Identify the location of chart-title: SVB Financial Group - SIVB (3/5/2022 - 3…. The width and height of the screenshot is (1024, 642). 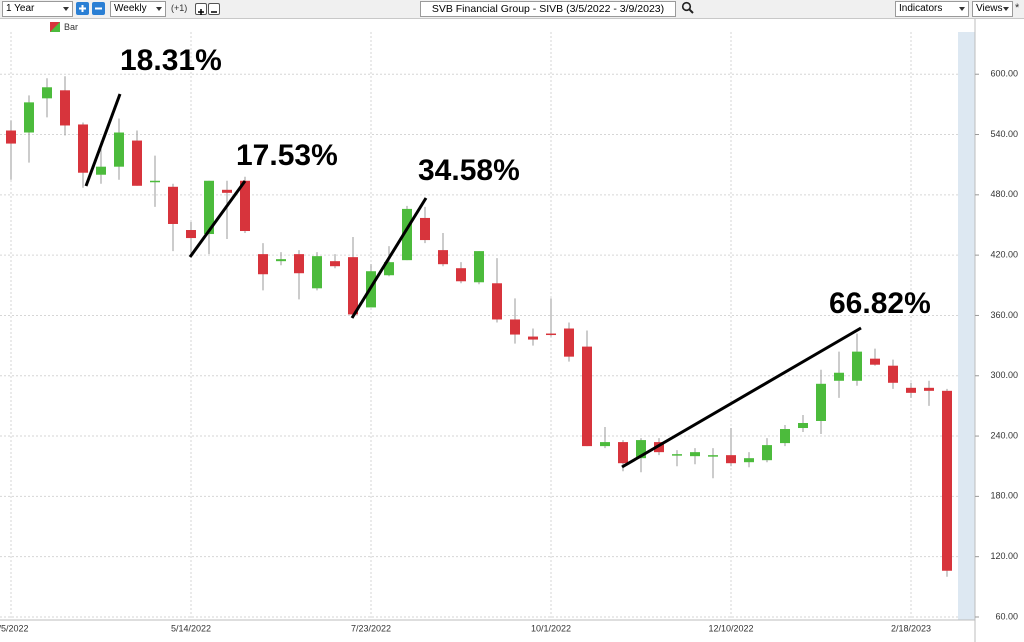
(548, 9).